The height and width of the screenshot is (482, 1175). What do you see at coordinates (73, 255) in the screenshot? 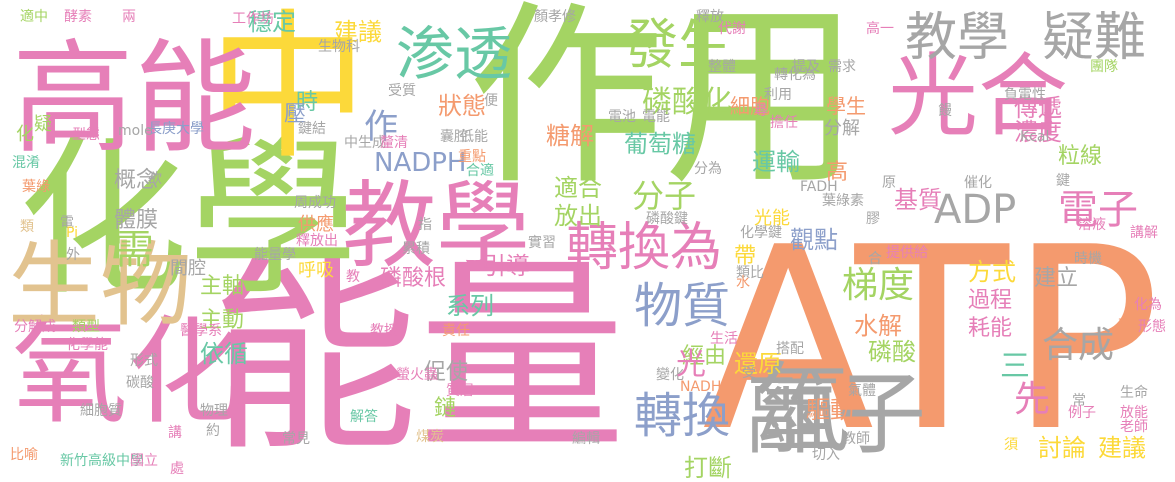
I see `word-outer: 外` at bounding box center [73, 255].